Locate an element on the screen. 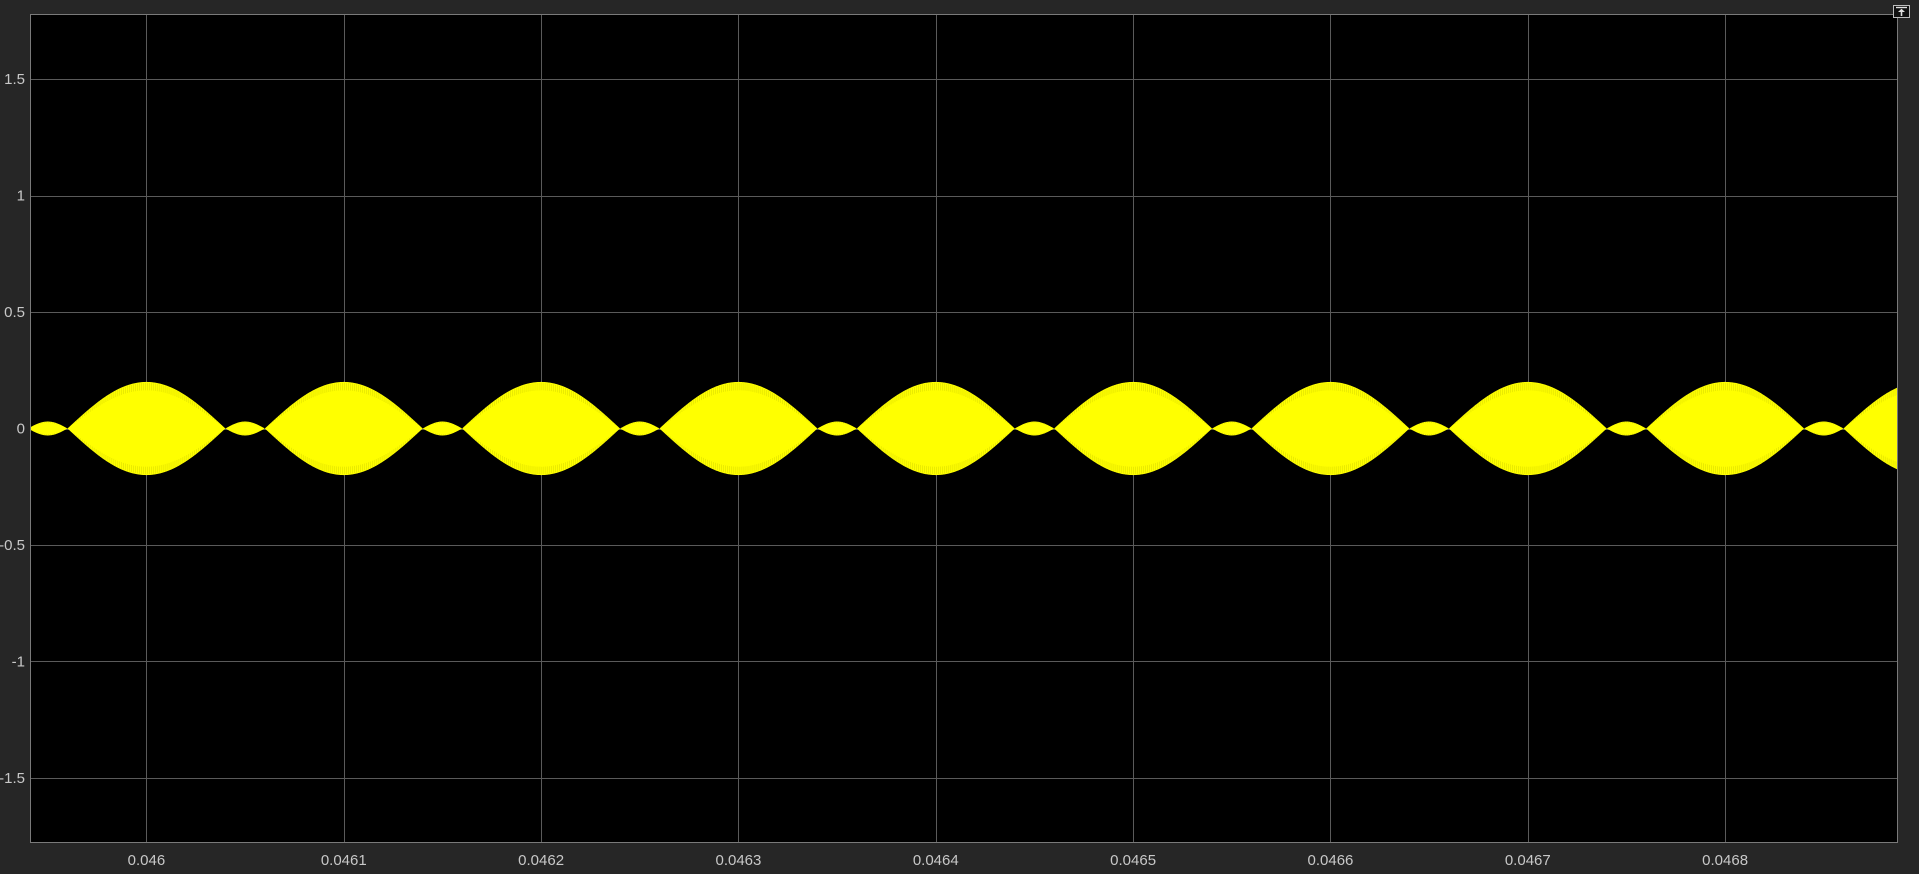  x-tick-label: 0.0467 is located at coordinates (1528, 860).